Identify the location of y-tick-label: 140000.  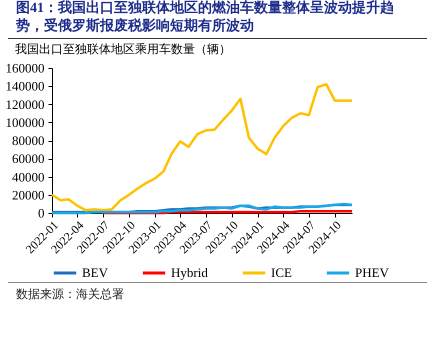
(25, 86).